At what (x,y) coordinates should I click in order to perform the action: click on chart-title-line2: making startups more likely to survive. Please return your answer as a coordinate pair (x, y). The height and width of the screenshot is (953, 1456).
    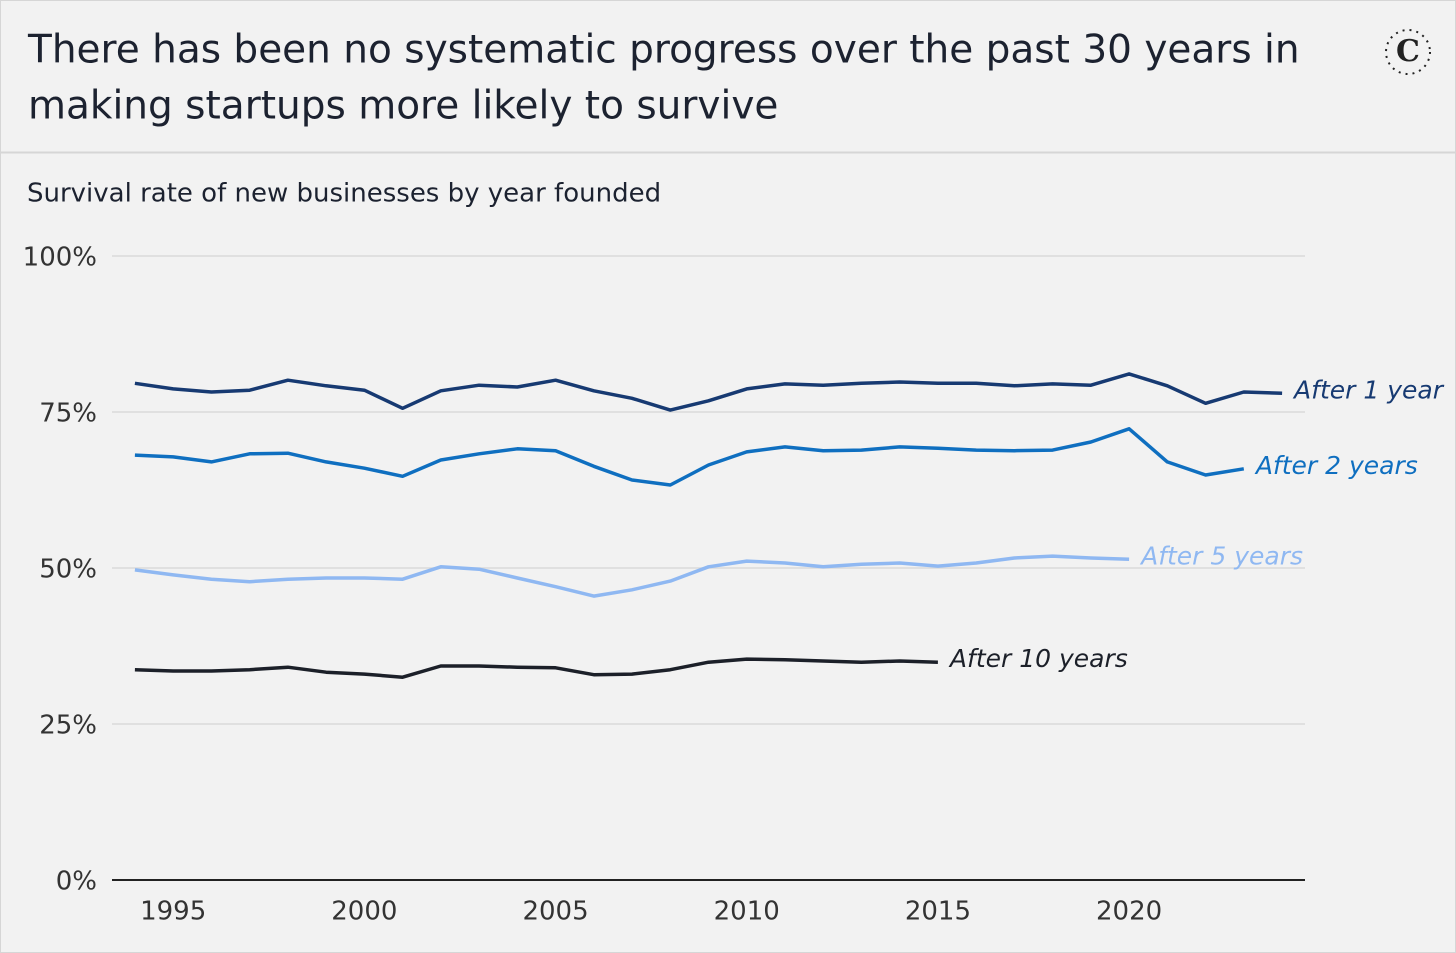
    Looking at the image, I should click on (403, 106).